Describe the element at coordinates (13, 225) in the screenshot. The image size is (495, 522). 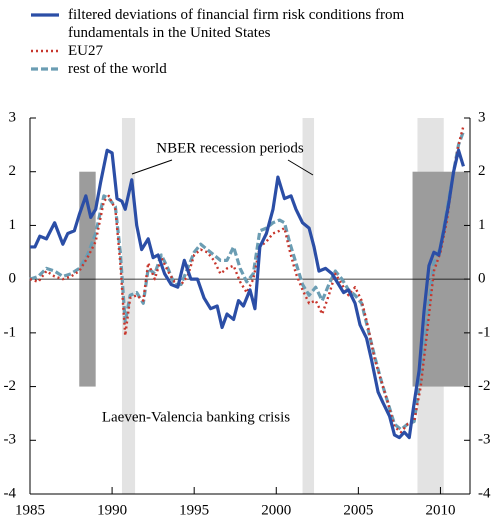
I see `y-tick-label: 1` at that location.